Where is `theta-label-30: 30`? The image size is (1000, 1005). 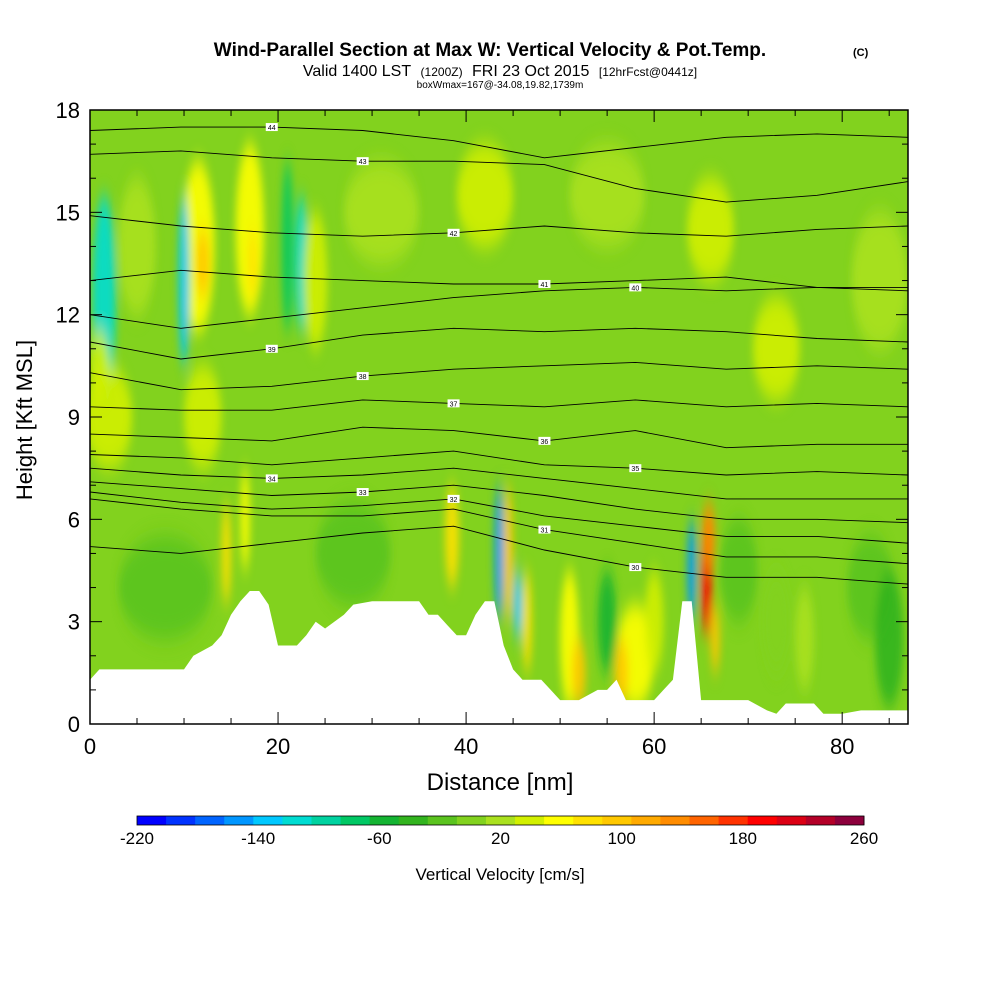 theta-label-30: 30 is located at coordinates (635, 568).